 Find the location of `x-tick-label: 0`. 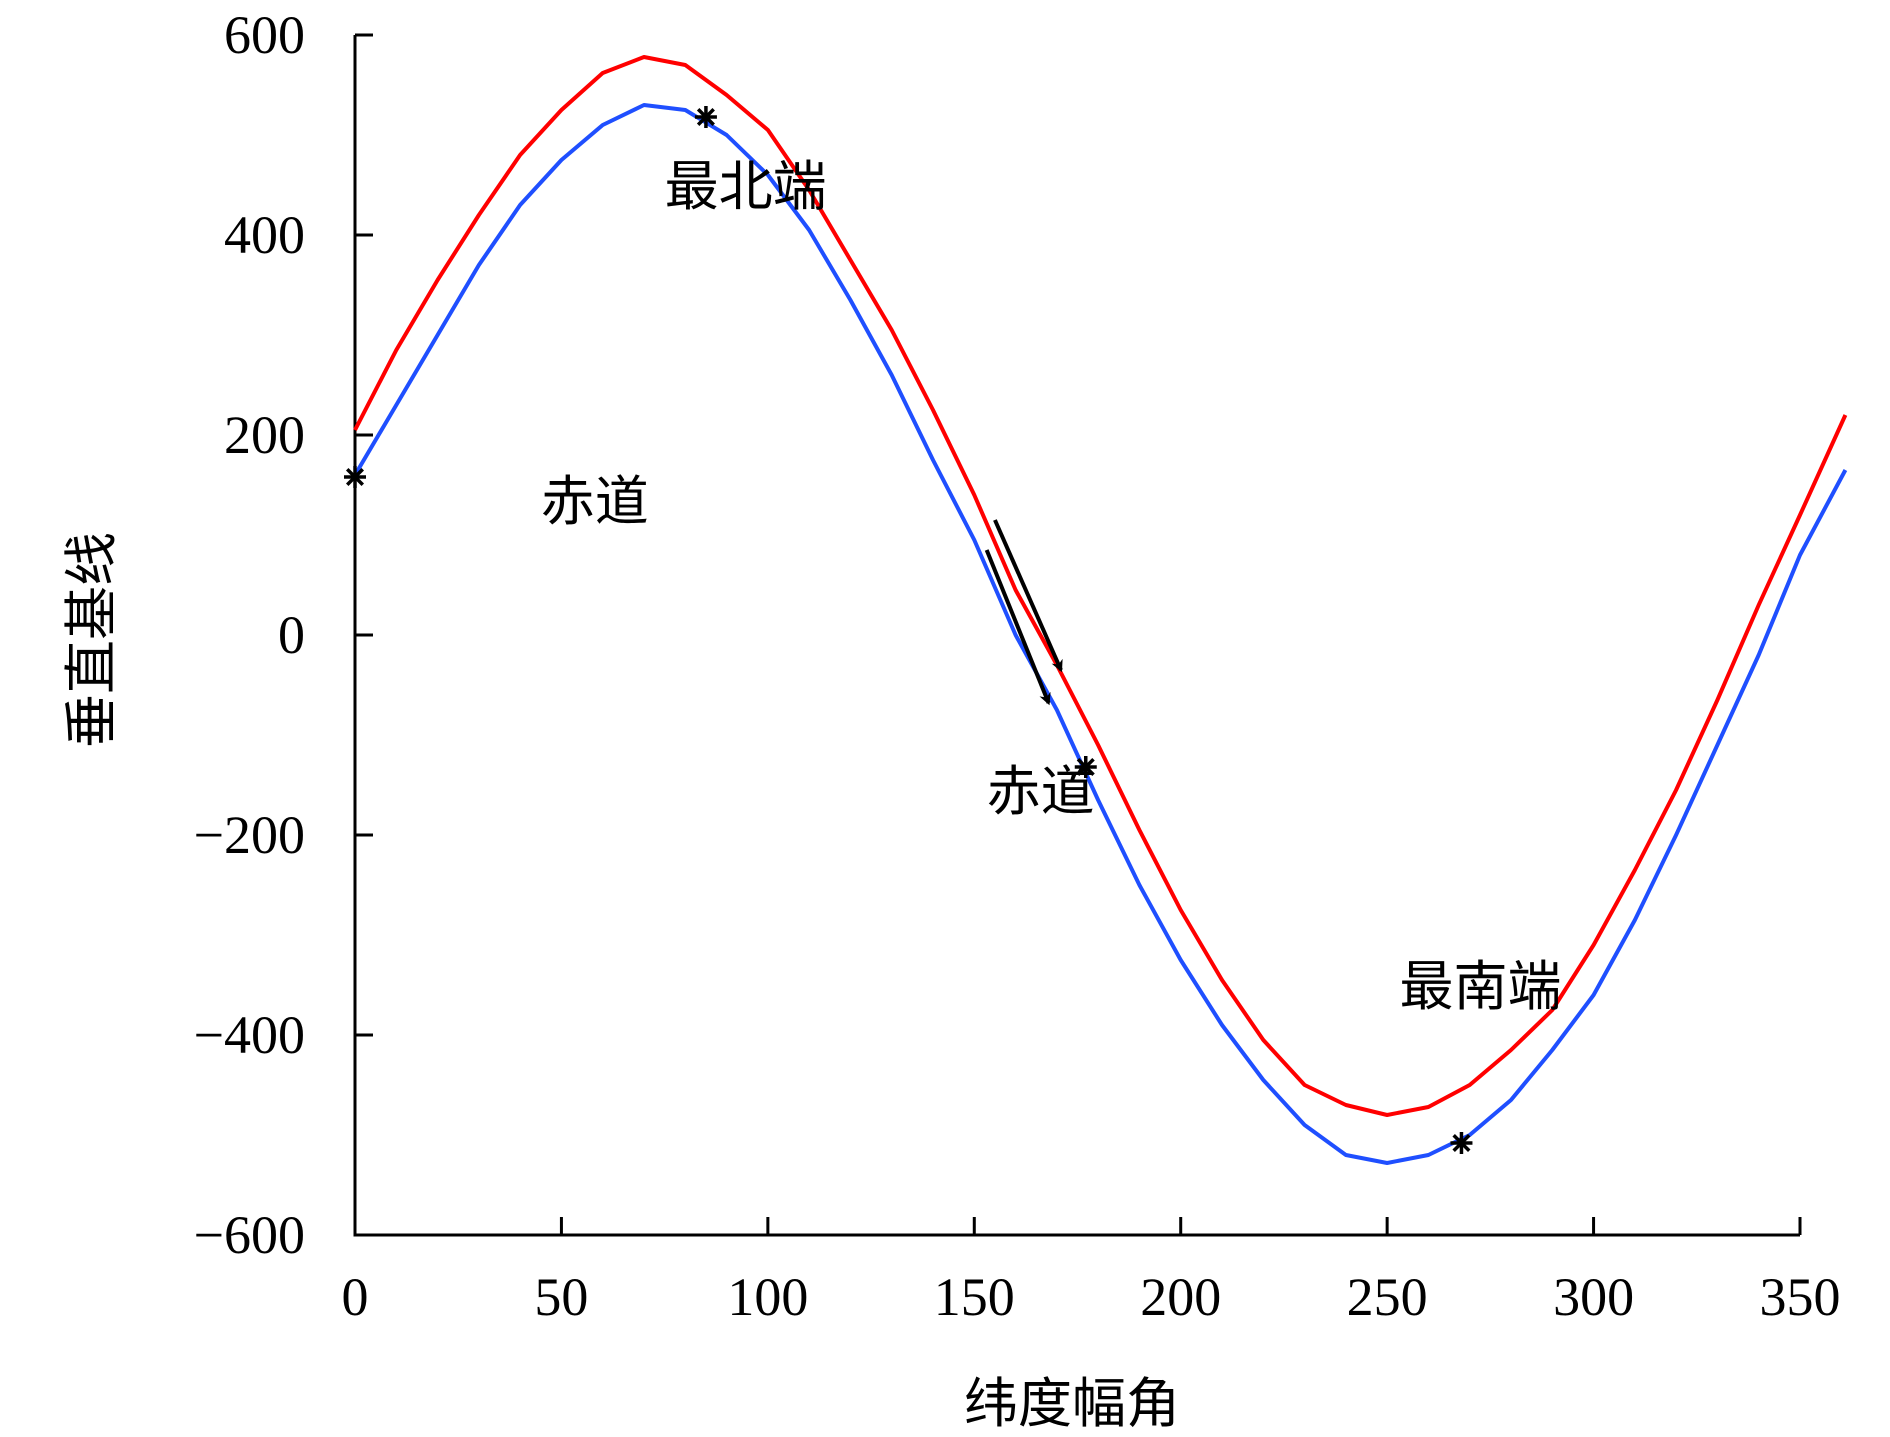

x-tick-label: 0 is located at coordinates (355, 1297).